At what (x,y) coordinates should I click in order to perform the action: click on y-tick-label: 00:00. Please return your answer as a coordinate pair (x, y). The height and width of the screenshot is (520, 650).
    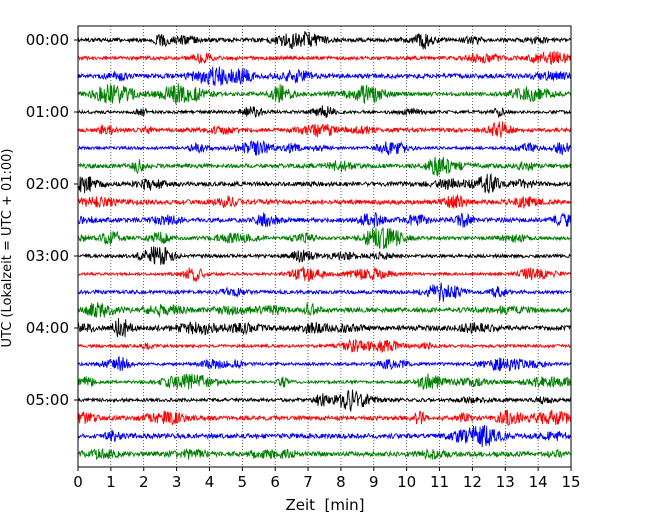
    Looking at the image, I should click on (47, 40).